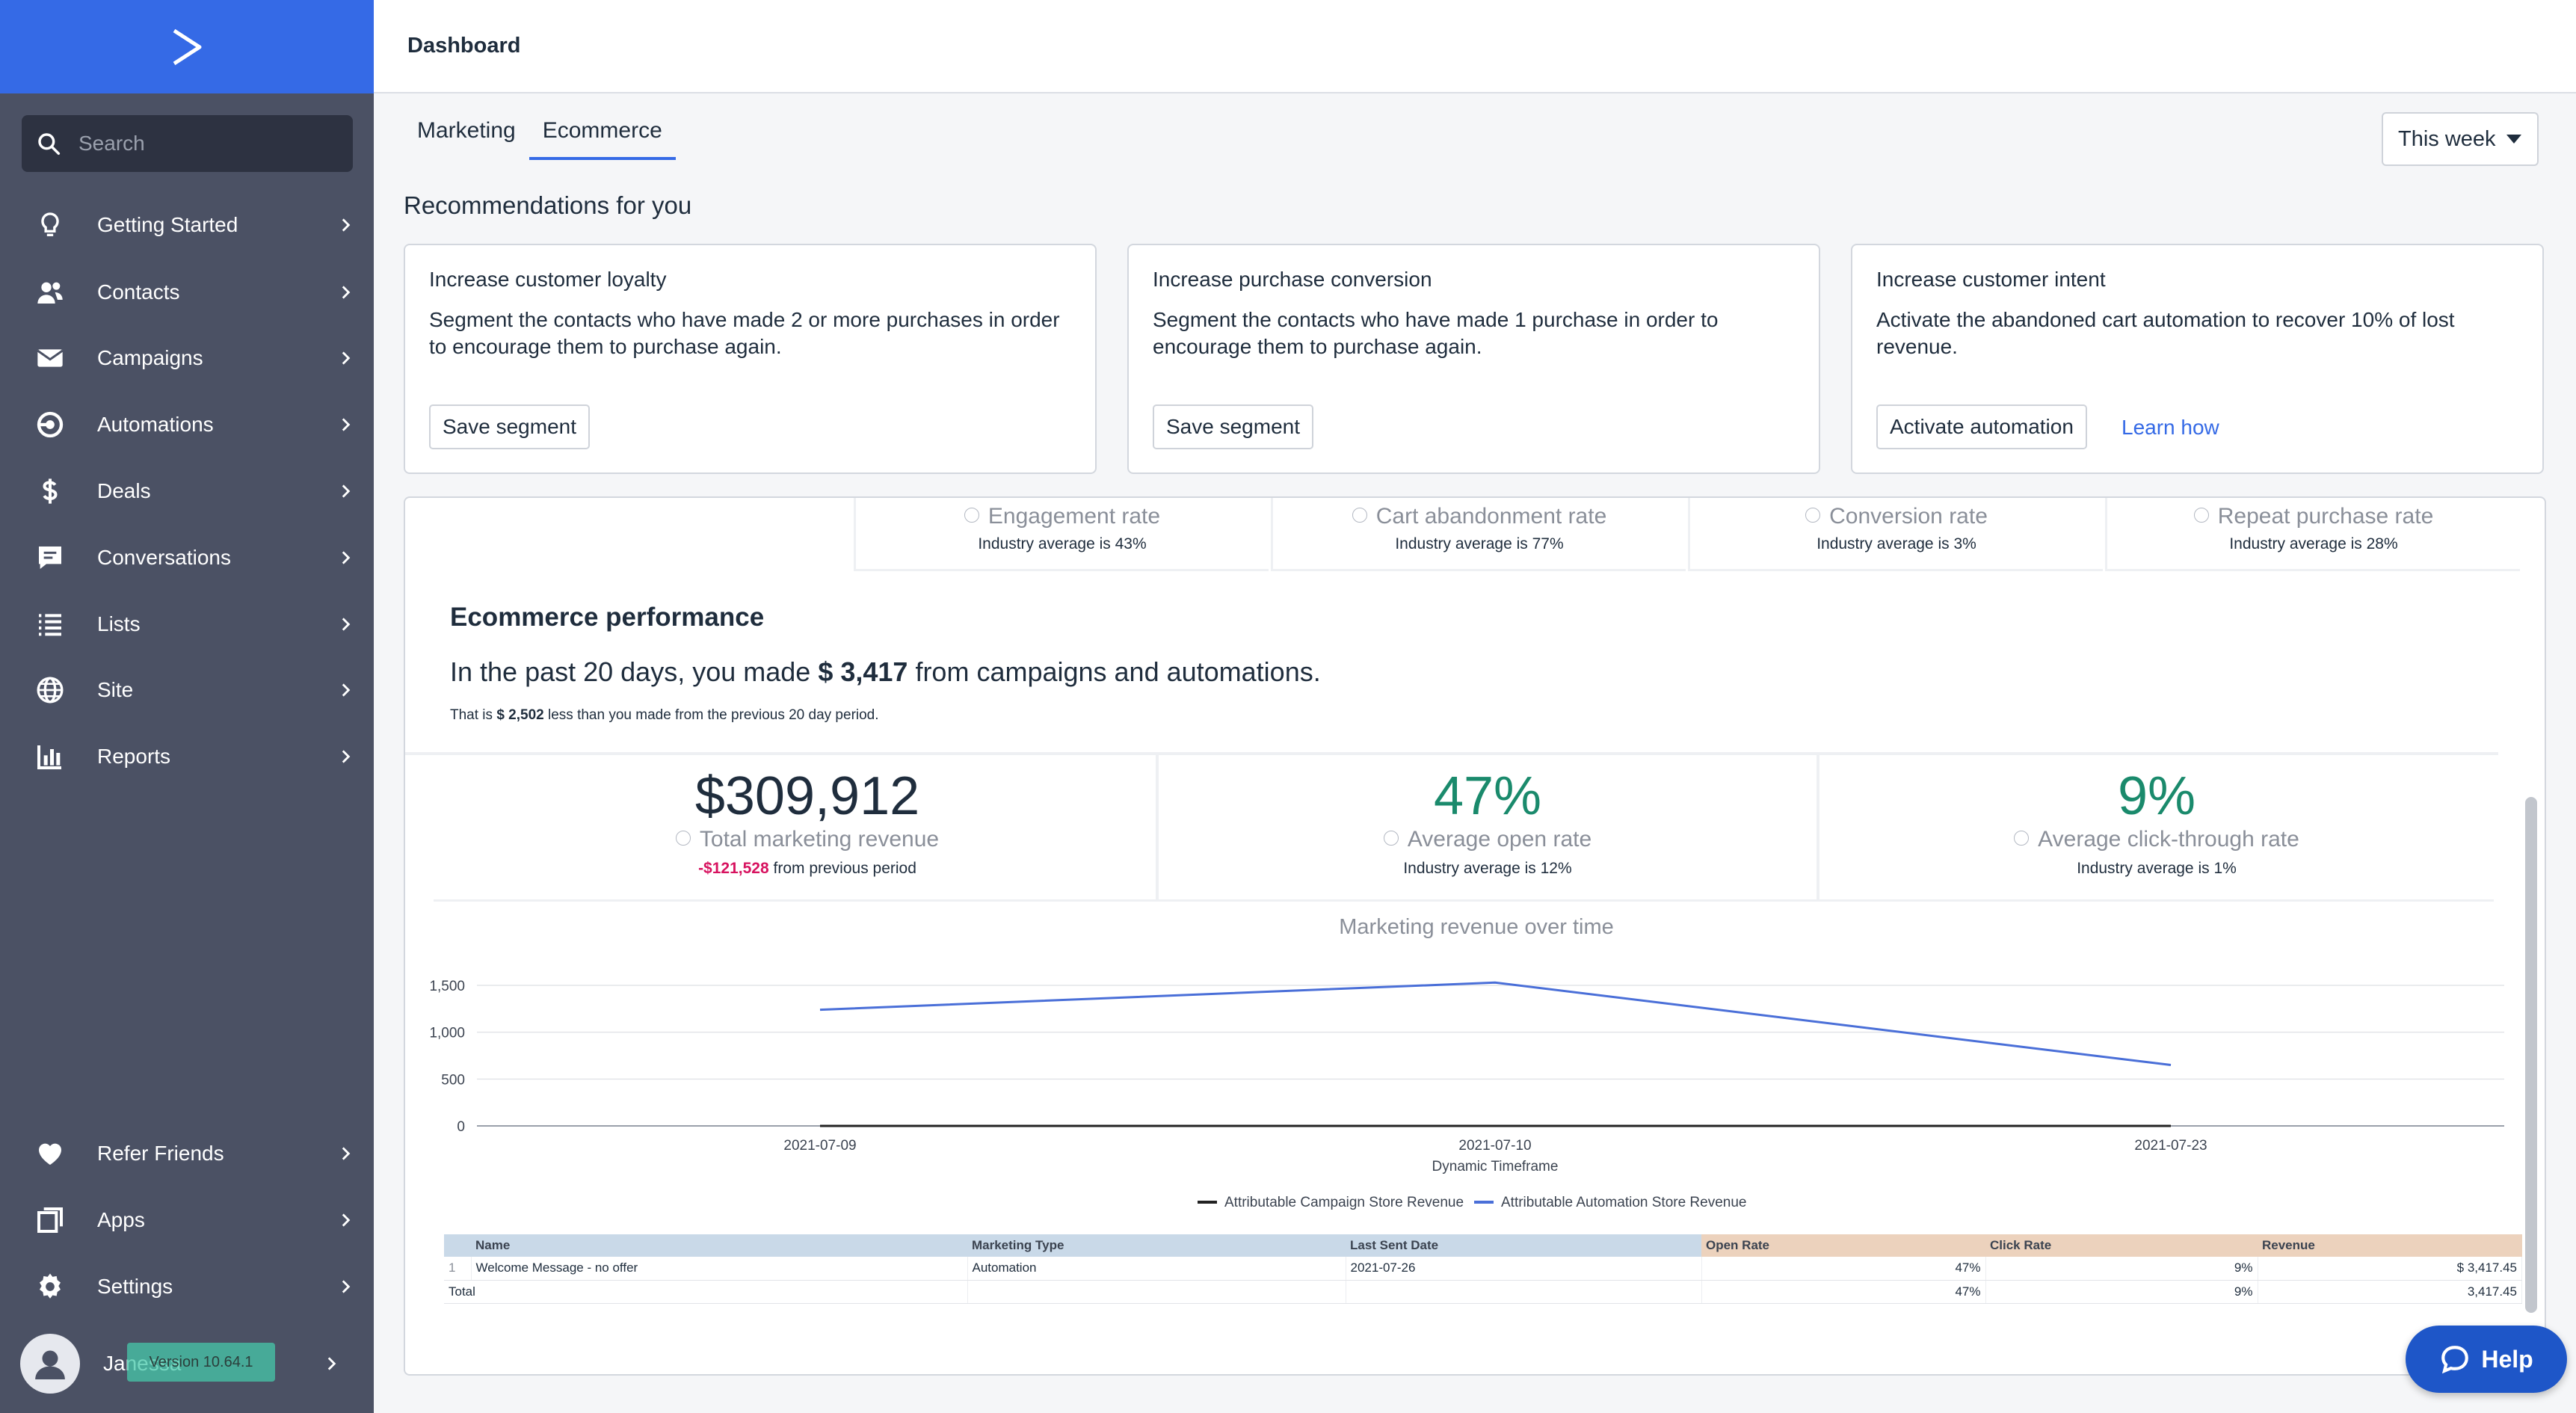 The height and width of the screenshot is (1413, 2576). What do you see at coordinates (1487, 796) in the screenshot?
I see `open-rate-value: 47%` at bounding box center [1487, 796].